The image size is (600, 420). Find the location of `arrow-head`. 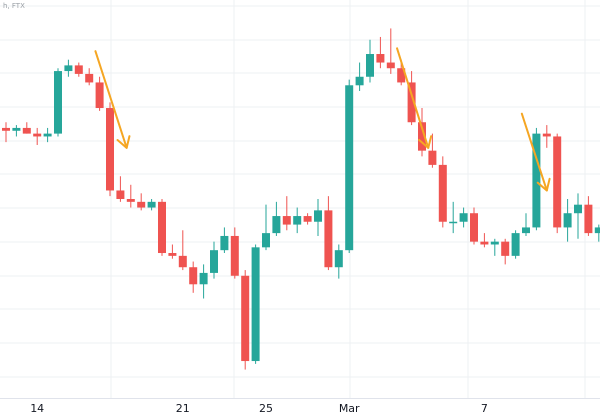

arrow-head is located at coordinates (123, 142).